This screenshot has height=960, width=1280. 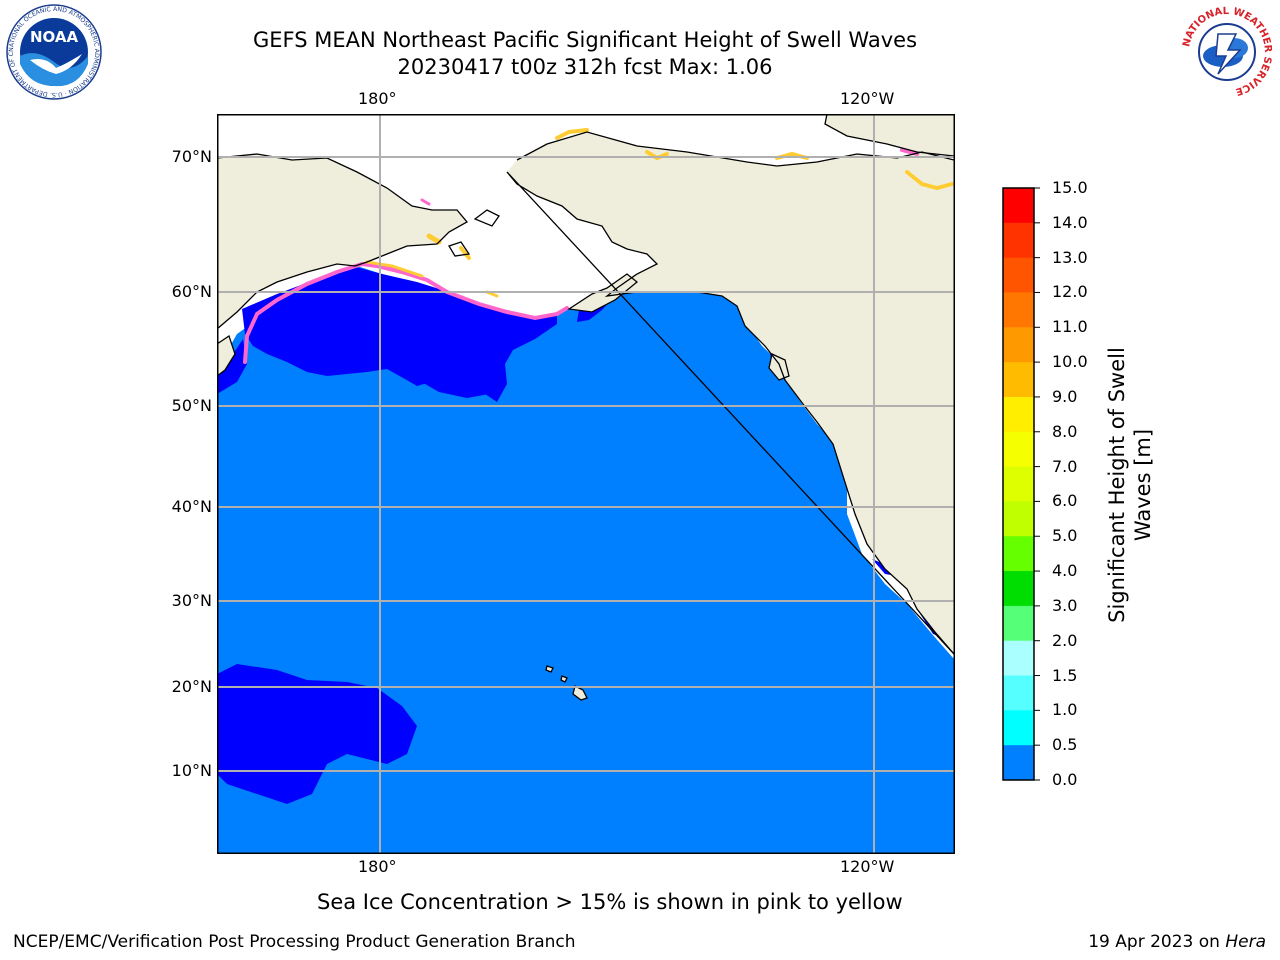 I want to click on colorbar-label: 1.0, so click(x=1065, y=710).